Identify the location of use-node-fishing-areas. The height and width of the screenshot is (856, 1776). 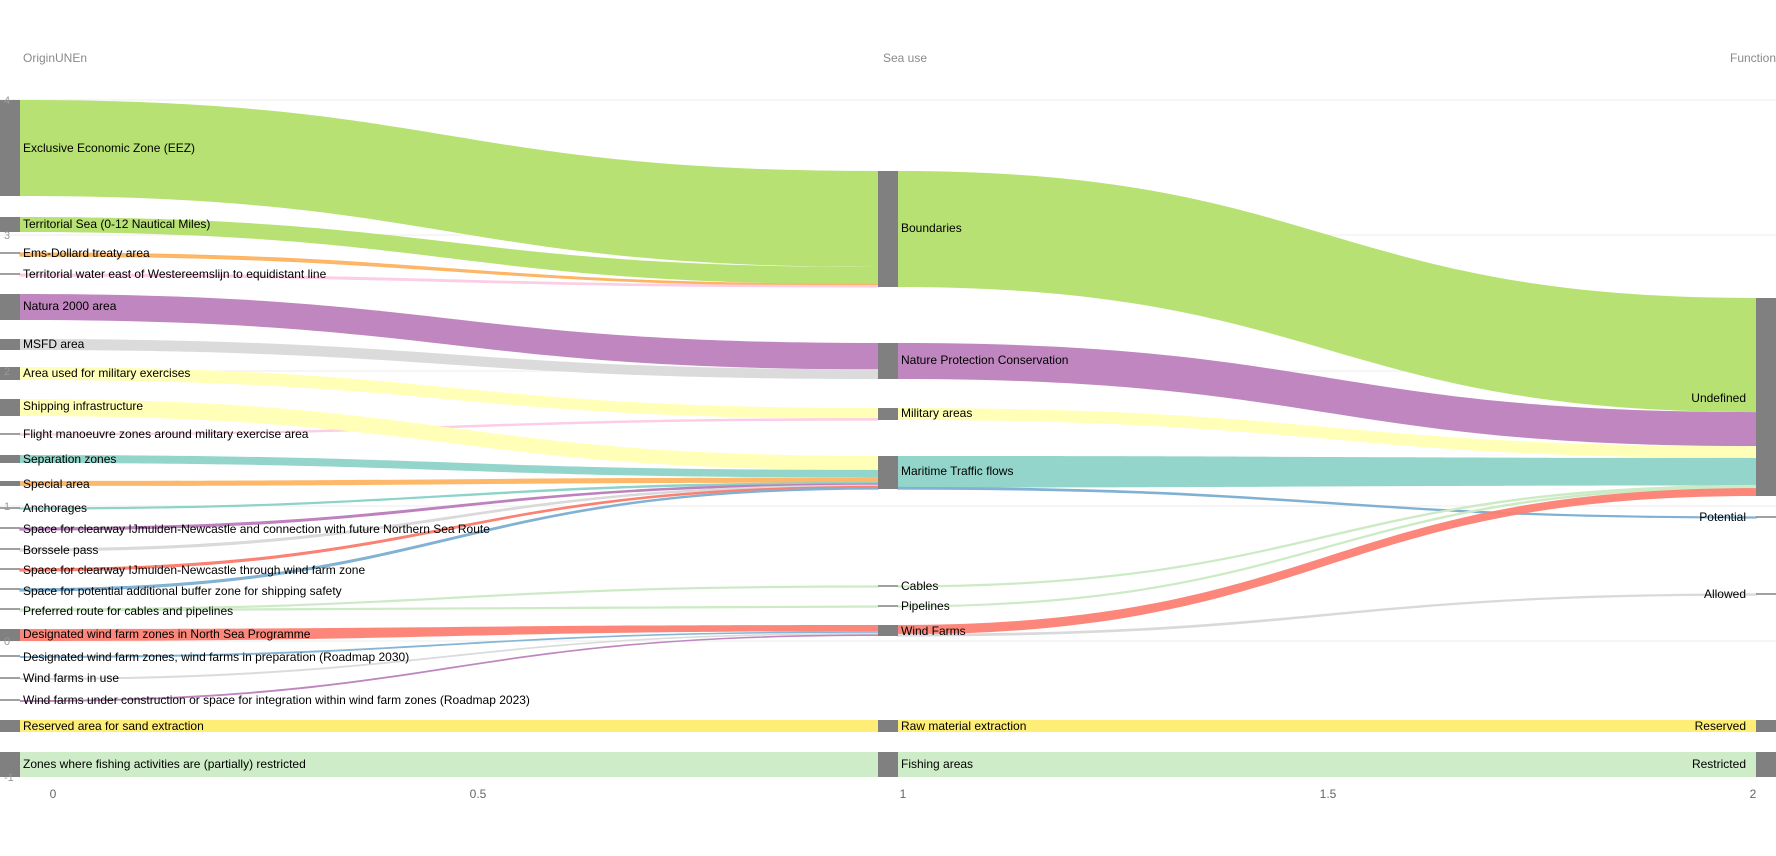
(888, 764).